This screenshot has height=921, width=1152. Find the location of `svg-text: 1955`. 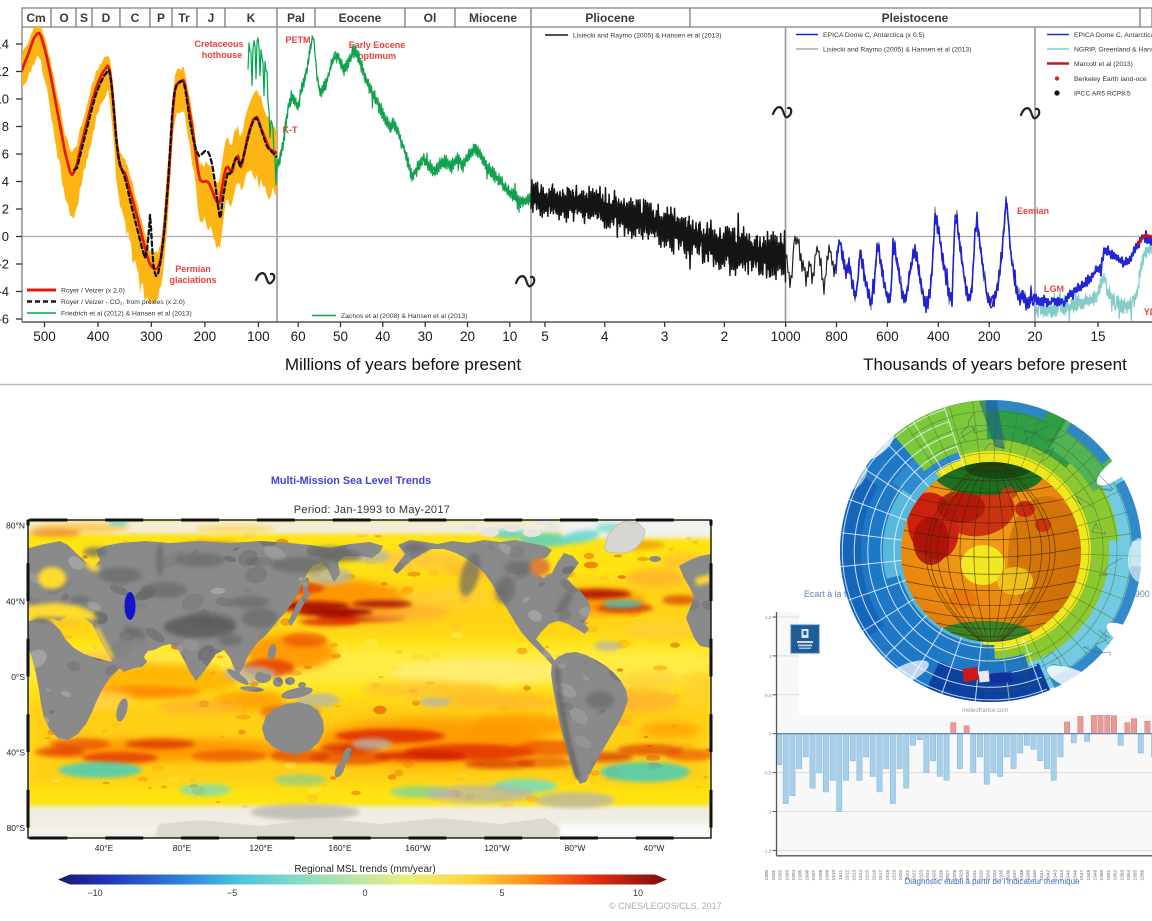

svg-text: 1955 is located at coordinates (1136, 874).